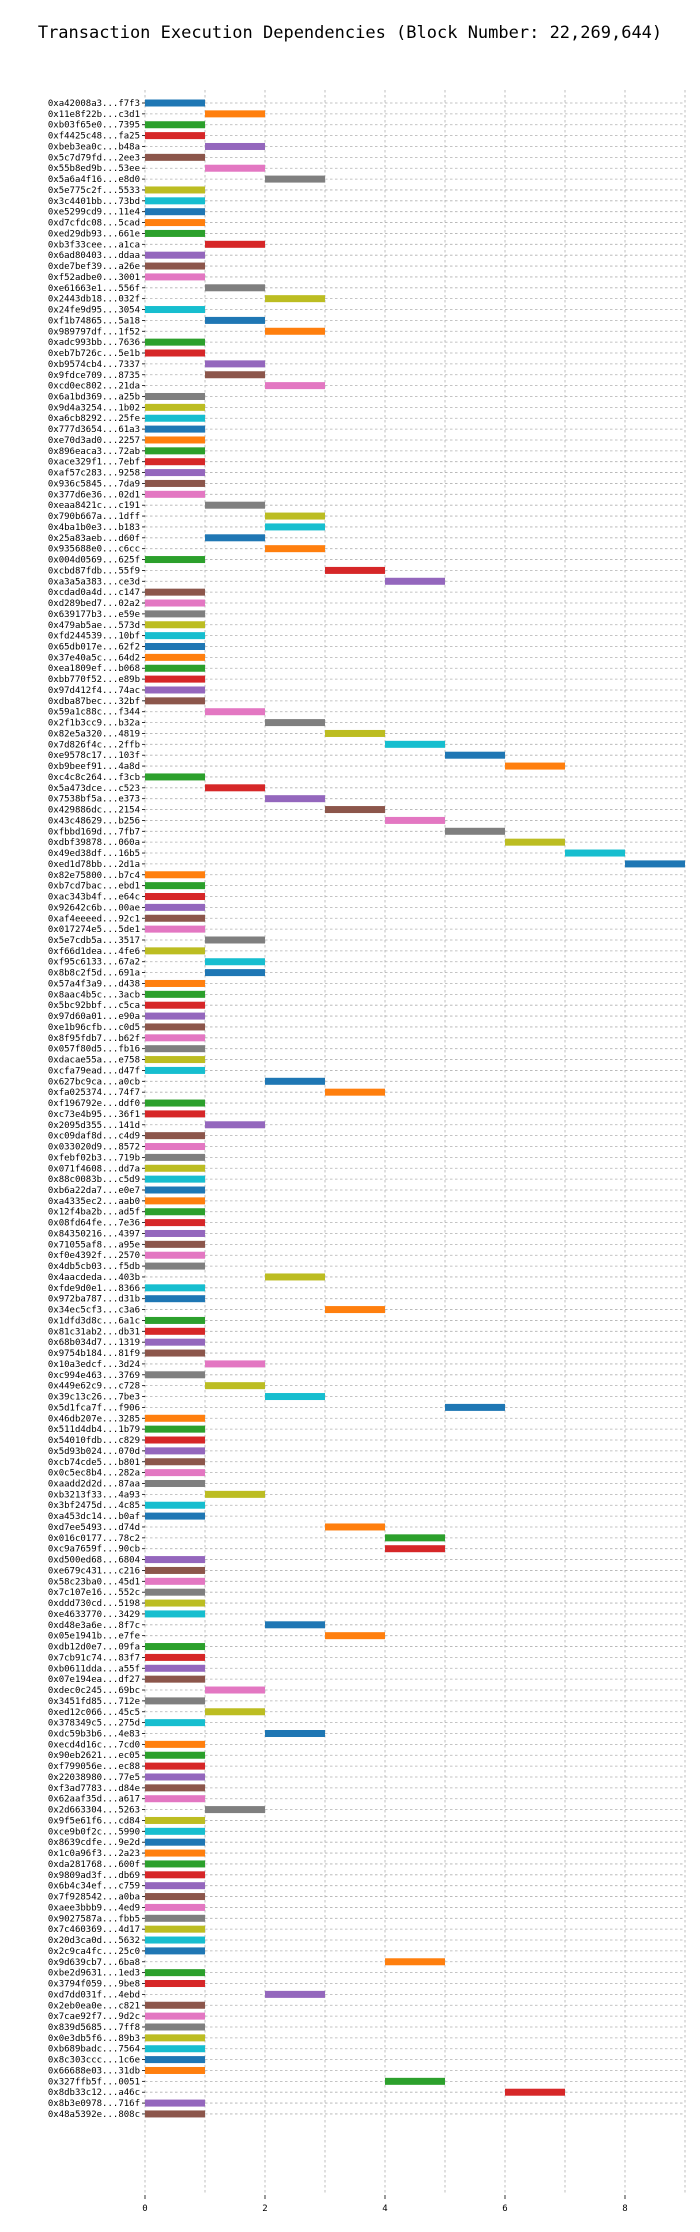 The height and width of the screenshot is (2232, 700). What do you see at coordinates (94, 1463) in the screenshot?
I see `y-tick-label: 0xcb74cde5...b801` at bounding box center [94, 1463].